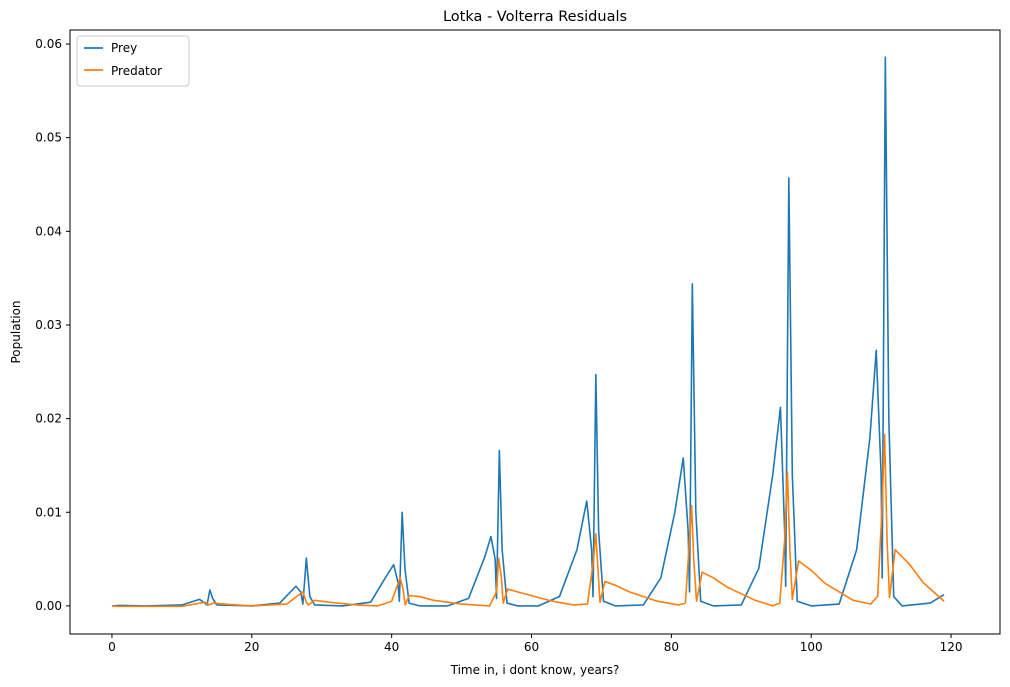 The height and width of the screenshot is (687, 1010). I want to click on legend-box, so click(133, 61).